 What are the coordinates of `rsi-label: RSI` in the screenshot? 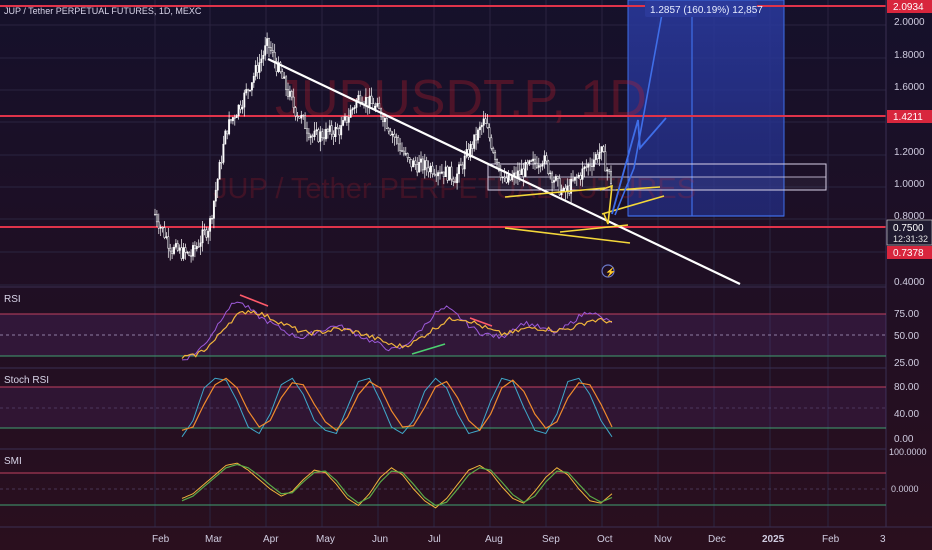 It's located at (12, 299).